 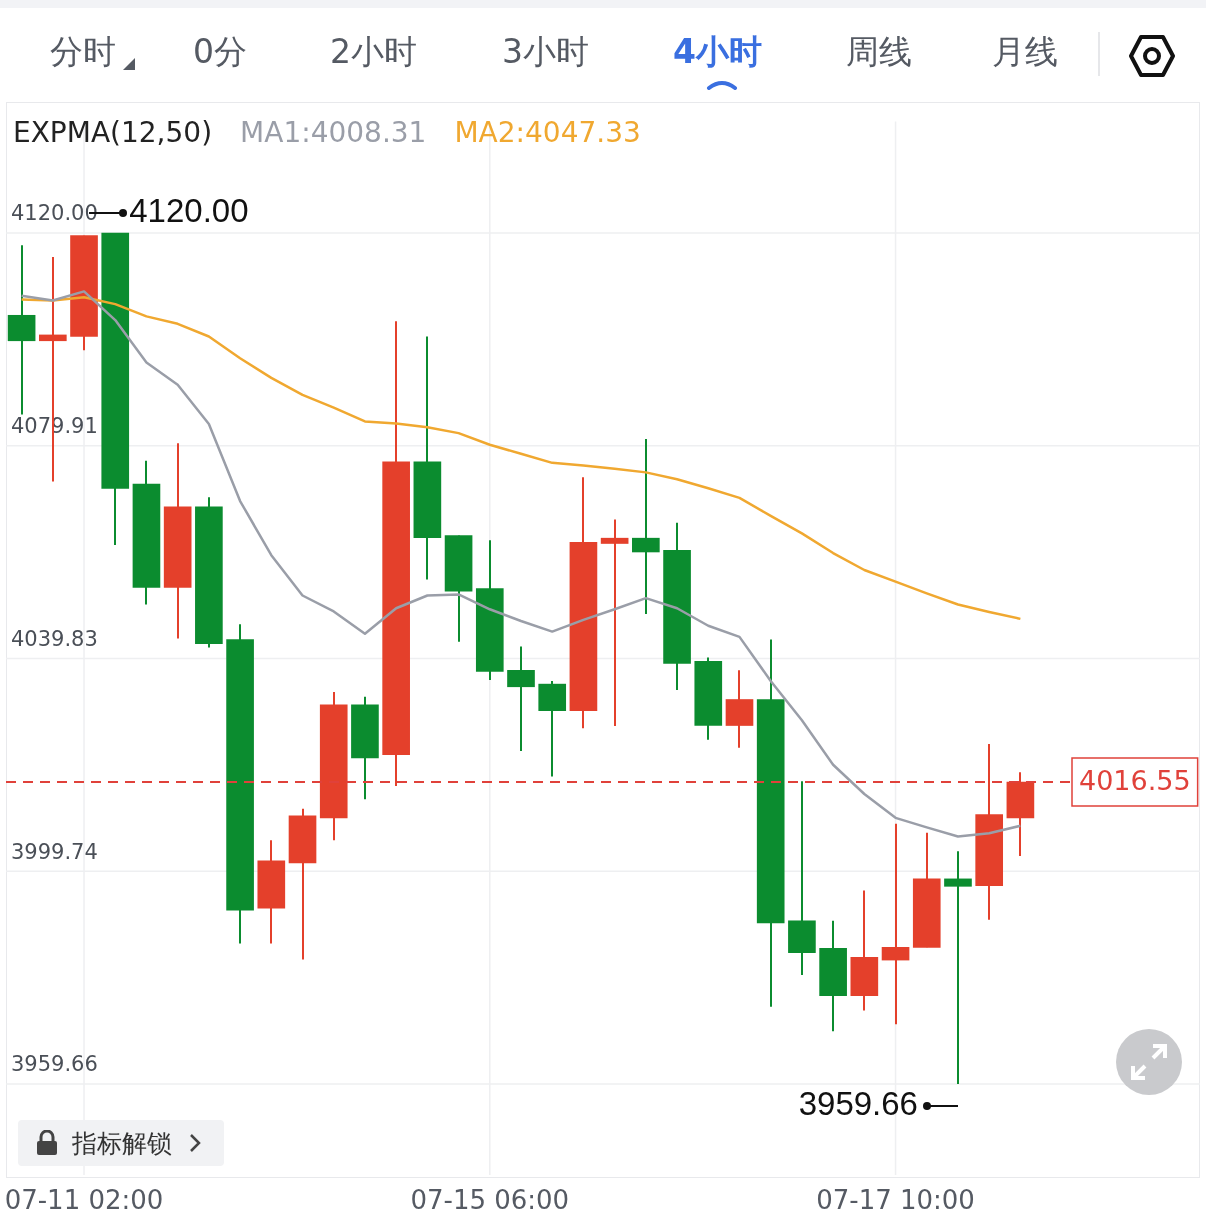 What do you see at coordinates (83, 52) in the screenshot?
I see `text: 分时` at bounding box center [83, 52].